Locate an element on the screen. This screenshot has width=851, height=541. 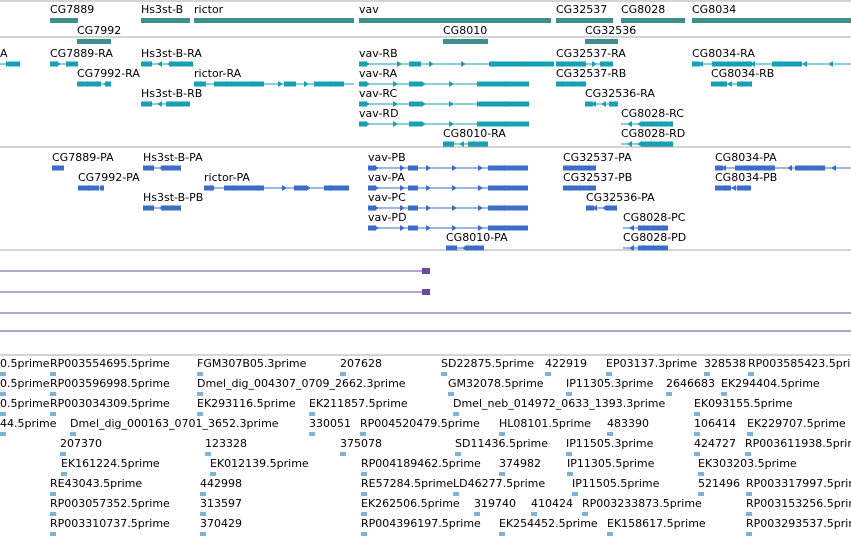
est-feature: 424727 is located at coordinates (715, 446).